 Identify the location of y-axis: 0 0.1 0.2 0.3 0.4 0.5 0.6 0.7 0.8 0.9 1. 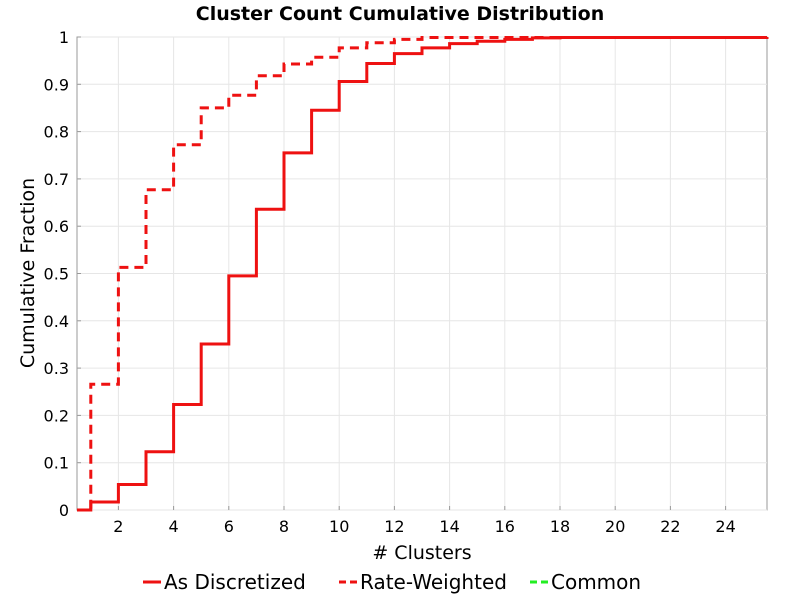
(62, 274).